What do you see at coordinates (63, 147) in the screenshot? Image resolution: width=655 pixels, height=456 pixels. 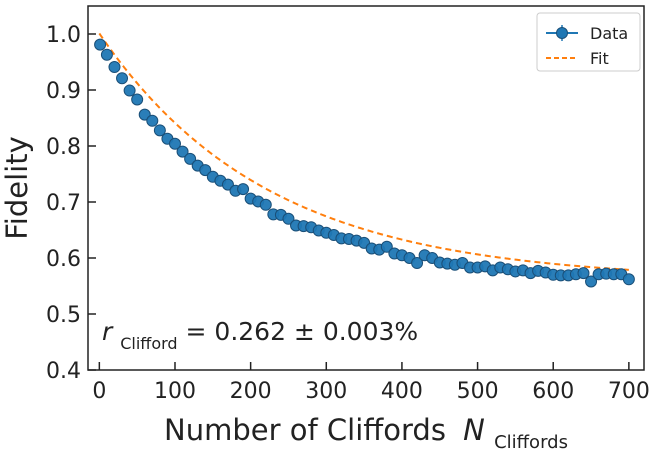 I see `y-tick-label: 0.8` at bounding box center [63, 147].